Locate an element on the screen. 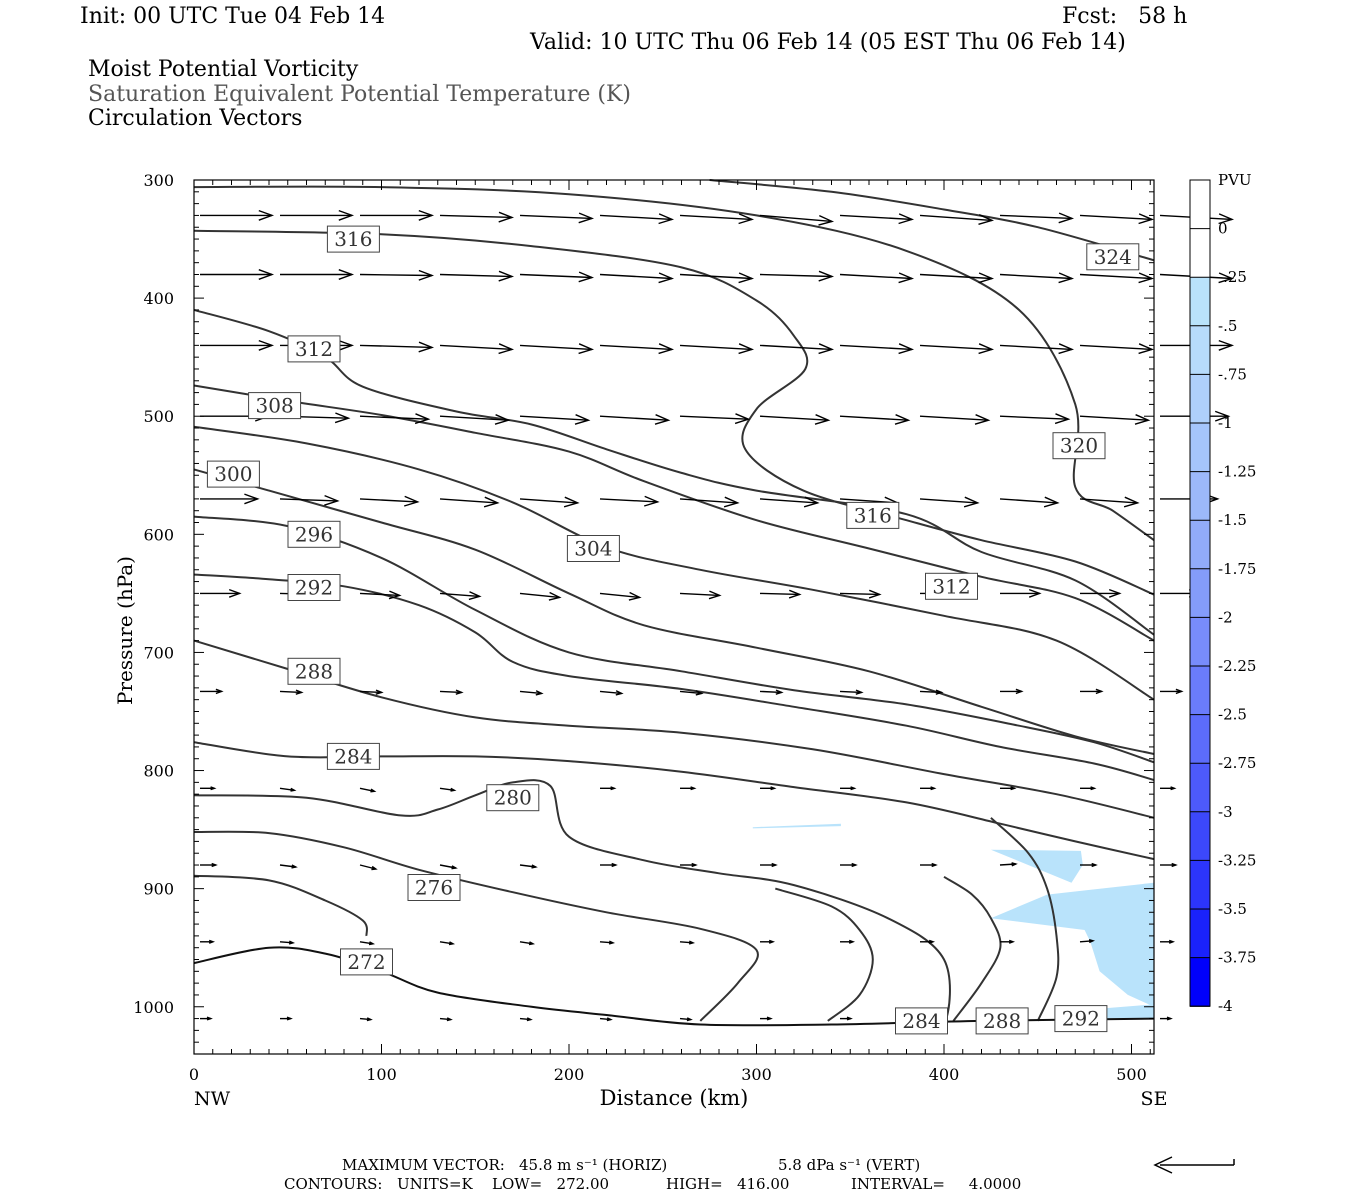 Image resolution: width=1350 pixels, height=1200 pixels. contour-label-text: 320 is located at coordinates (1079, 446).